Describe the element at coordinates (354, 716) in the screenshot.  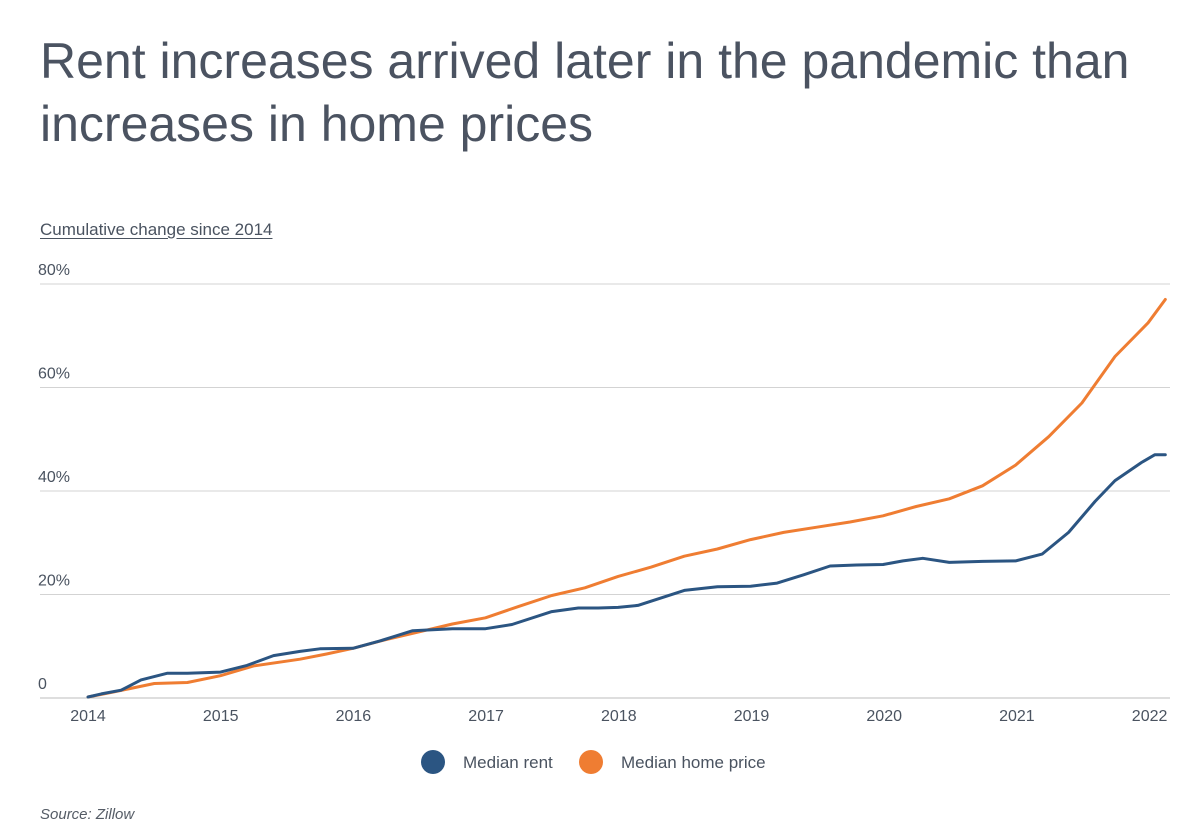
I see `x-tick-label: 2016` at that location.